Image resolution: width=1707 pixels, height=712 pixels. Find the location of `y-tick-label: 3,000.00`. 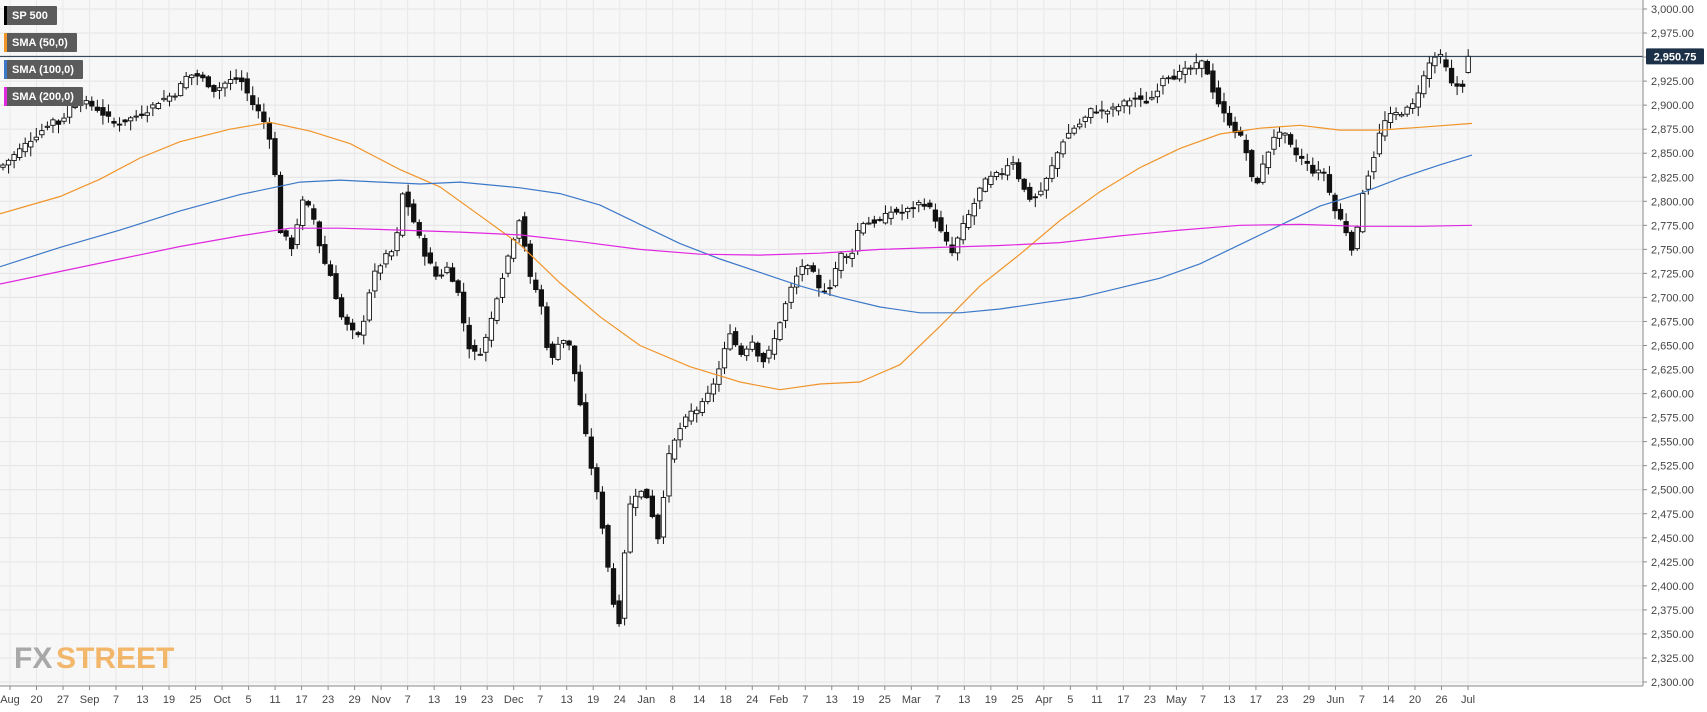

y-tick-label: 3,000.00 is located at coordinates (1672, 10).